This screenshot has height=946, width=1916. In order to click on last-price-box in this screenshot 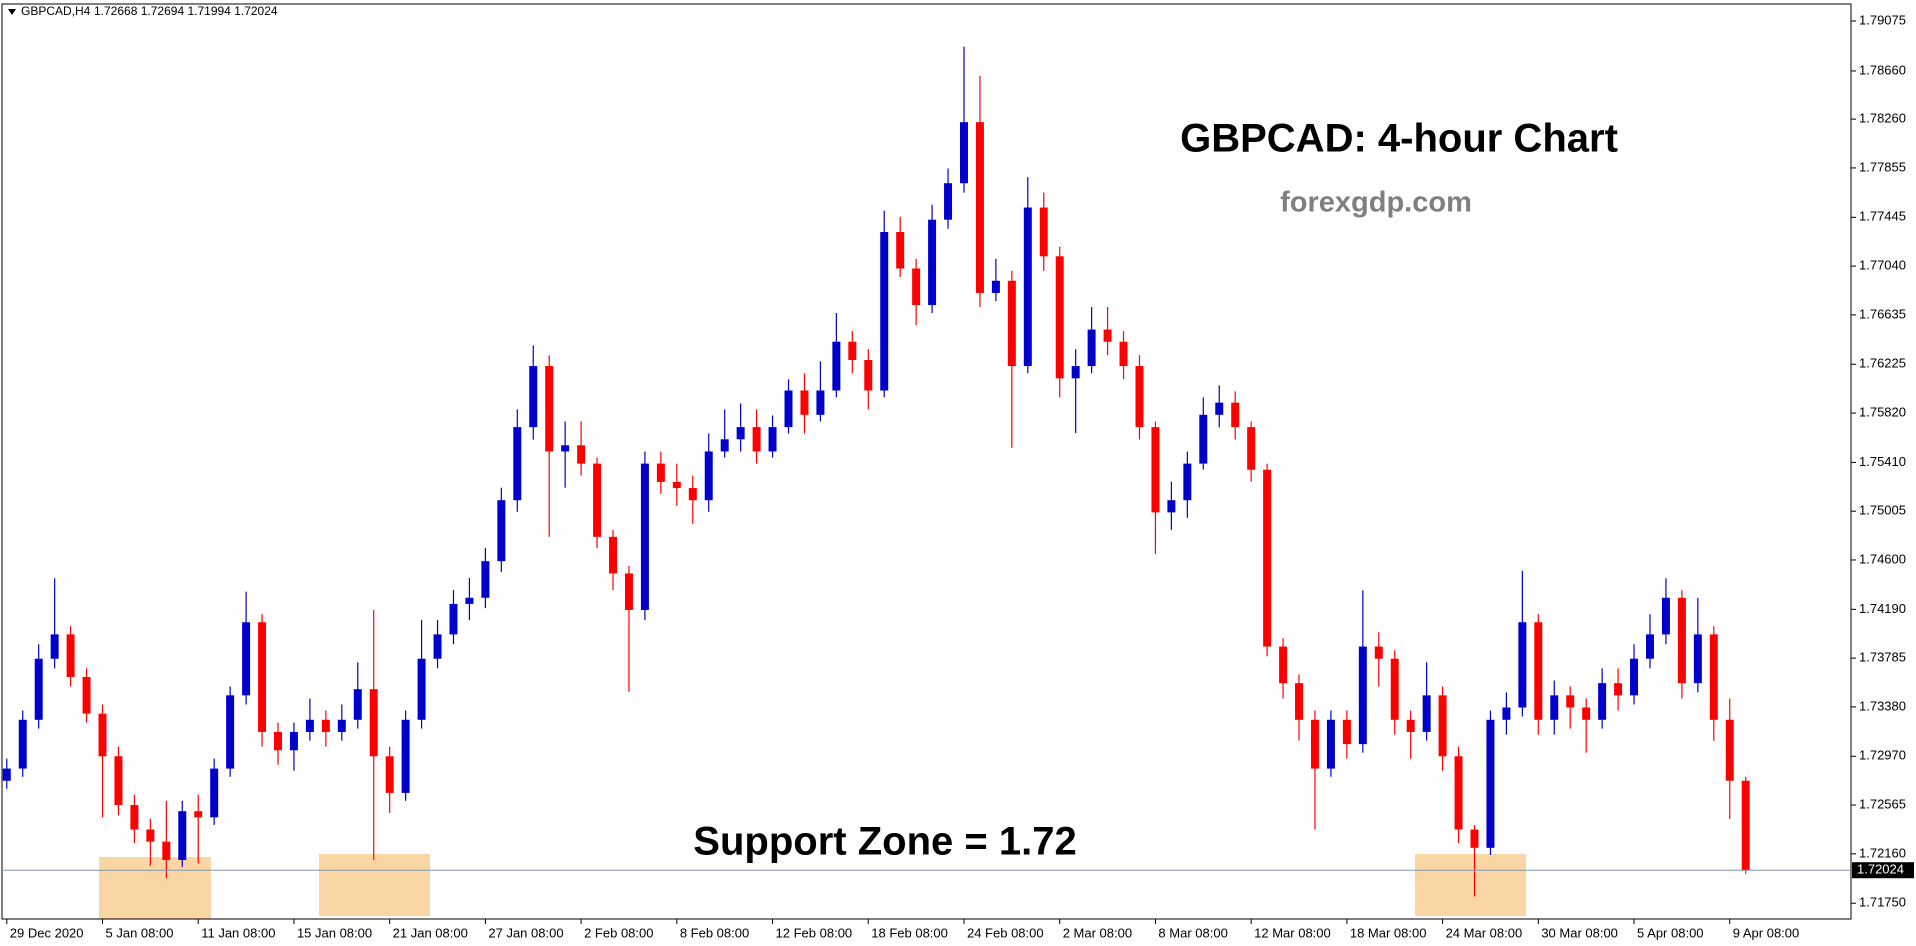, I will do `click(1883, 870)`.